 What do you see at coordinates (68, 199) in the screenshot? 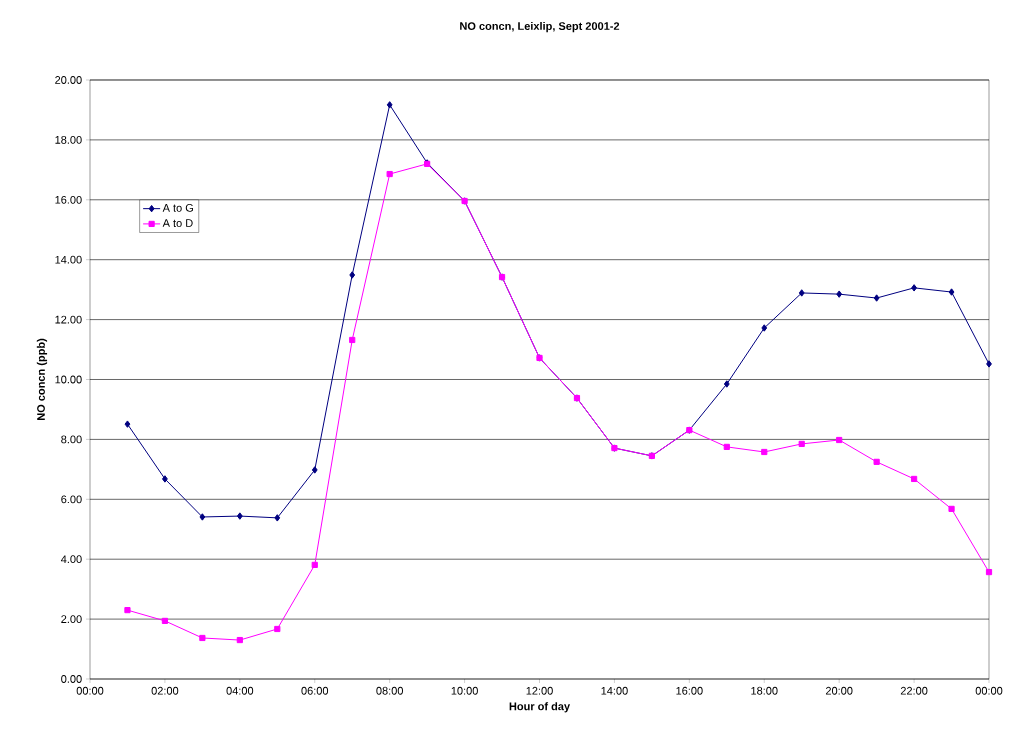
I see `y-tick-label: 16.00` at bounding box center [68, 199].